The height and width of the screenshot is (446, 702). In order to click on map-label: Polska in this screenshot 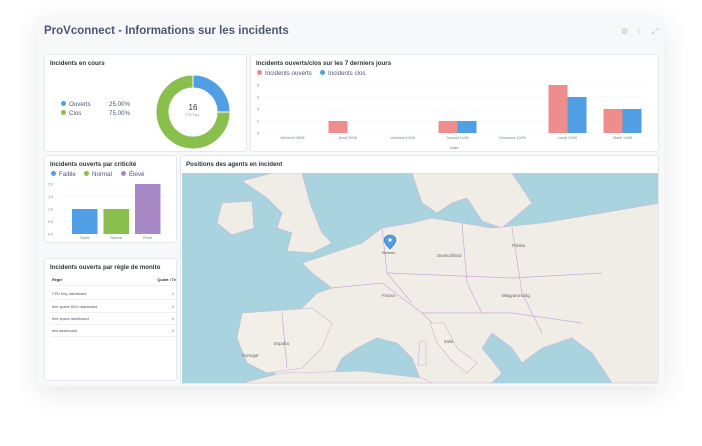, I will do `click(519, 245)`.